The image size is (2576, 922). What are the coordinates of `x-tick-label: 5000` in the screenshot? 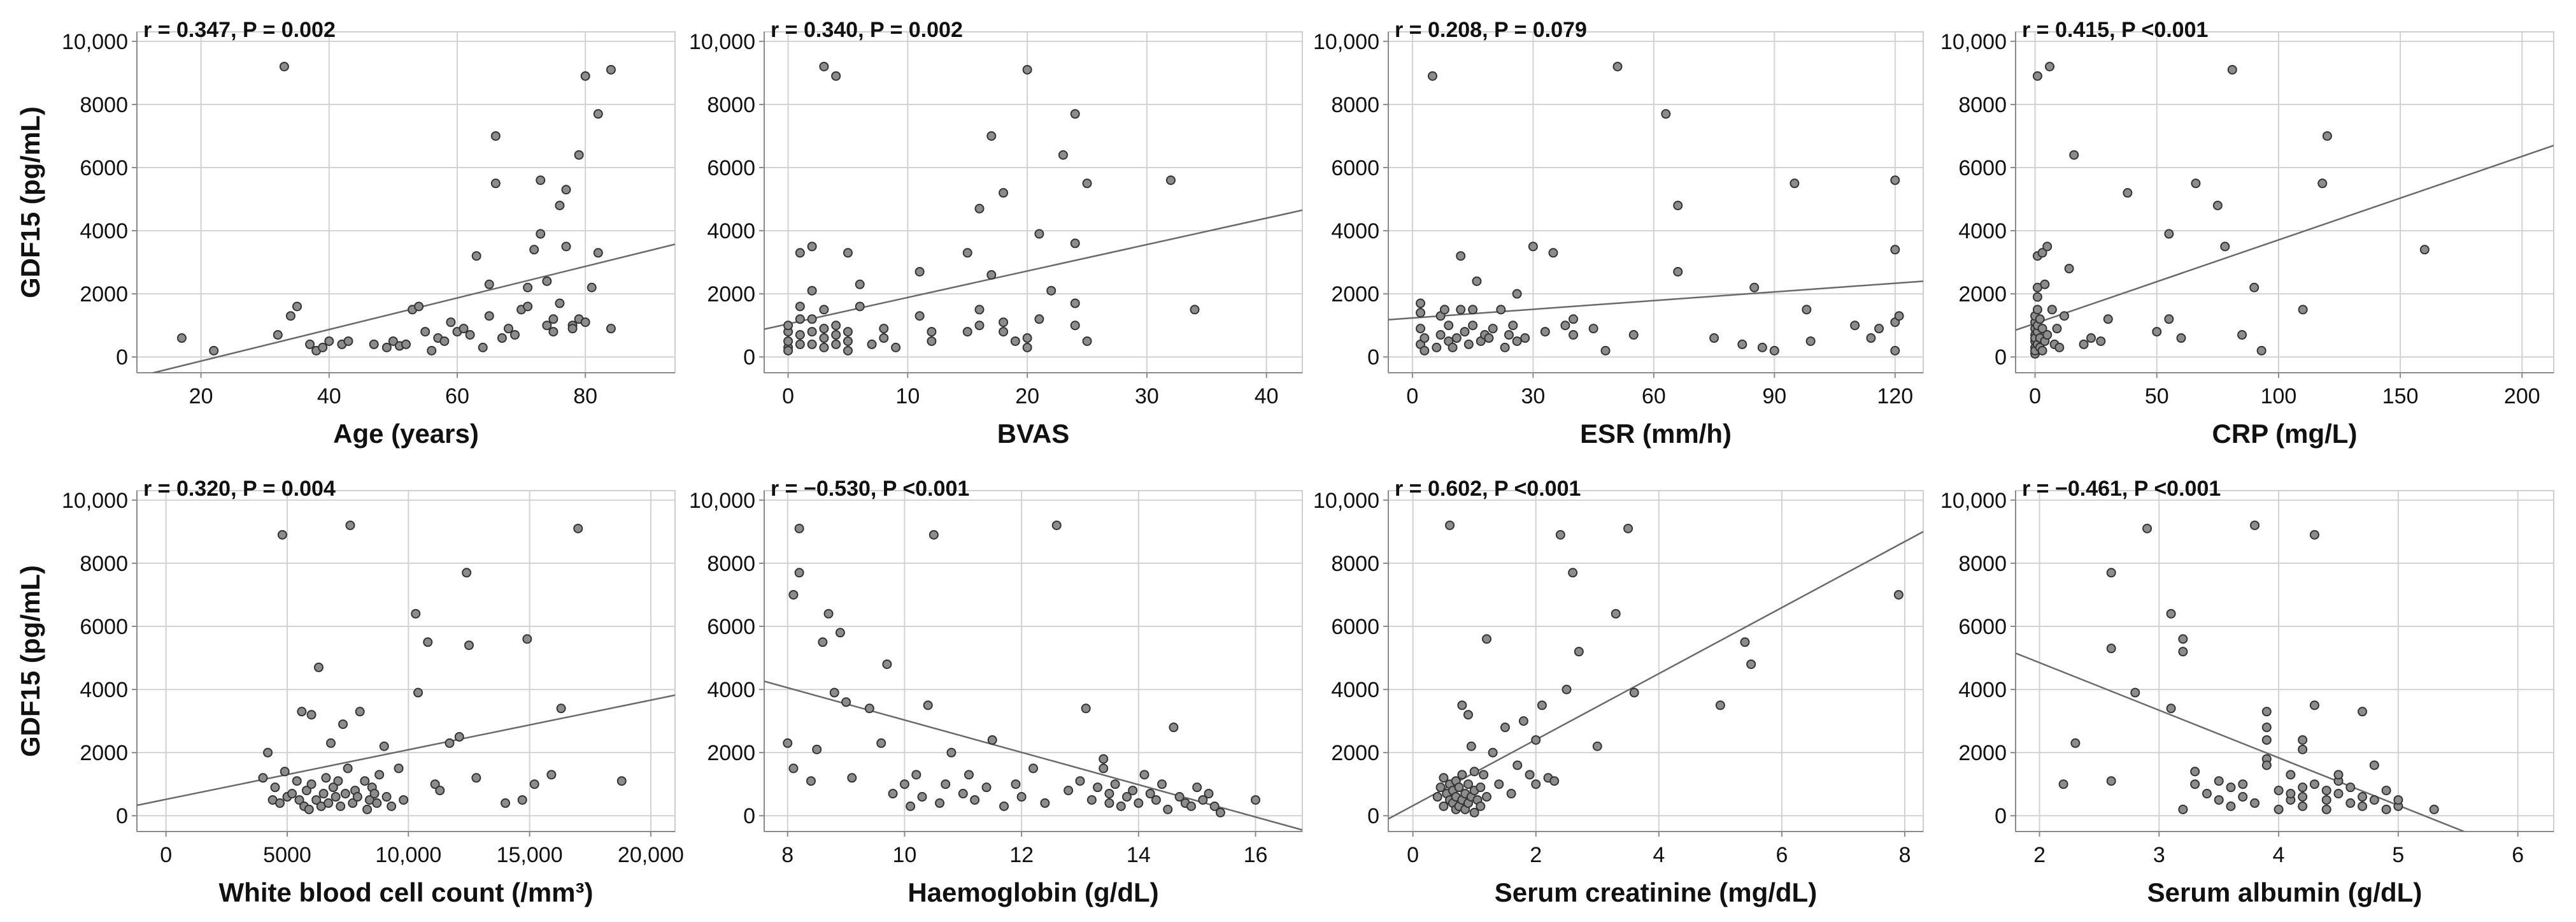 It's located at (287, 855).